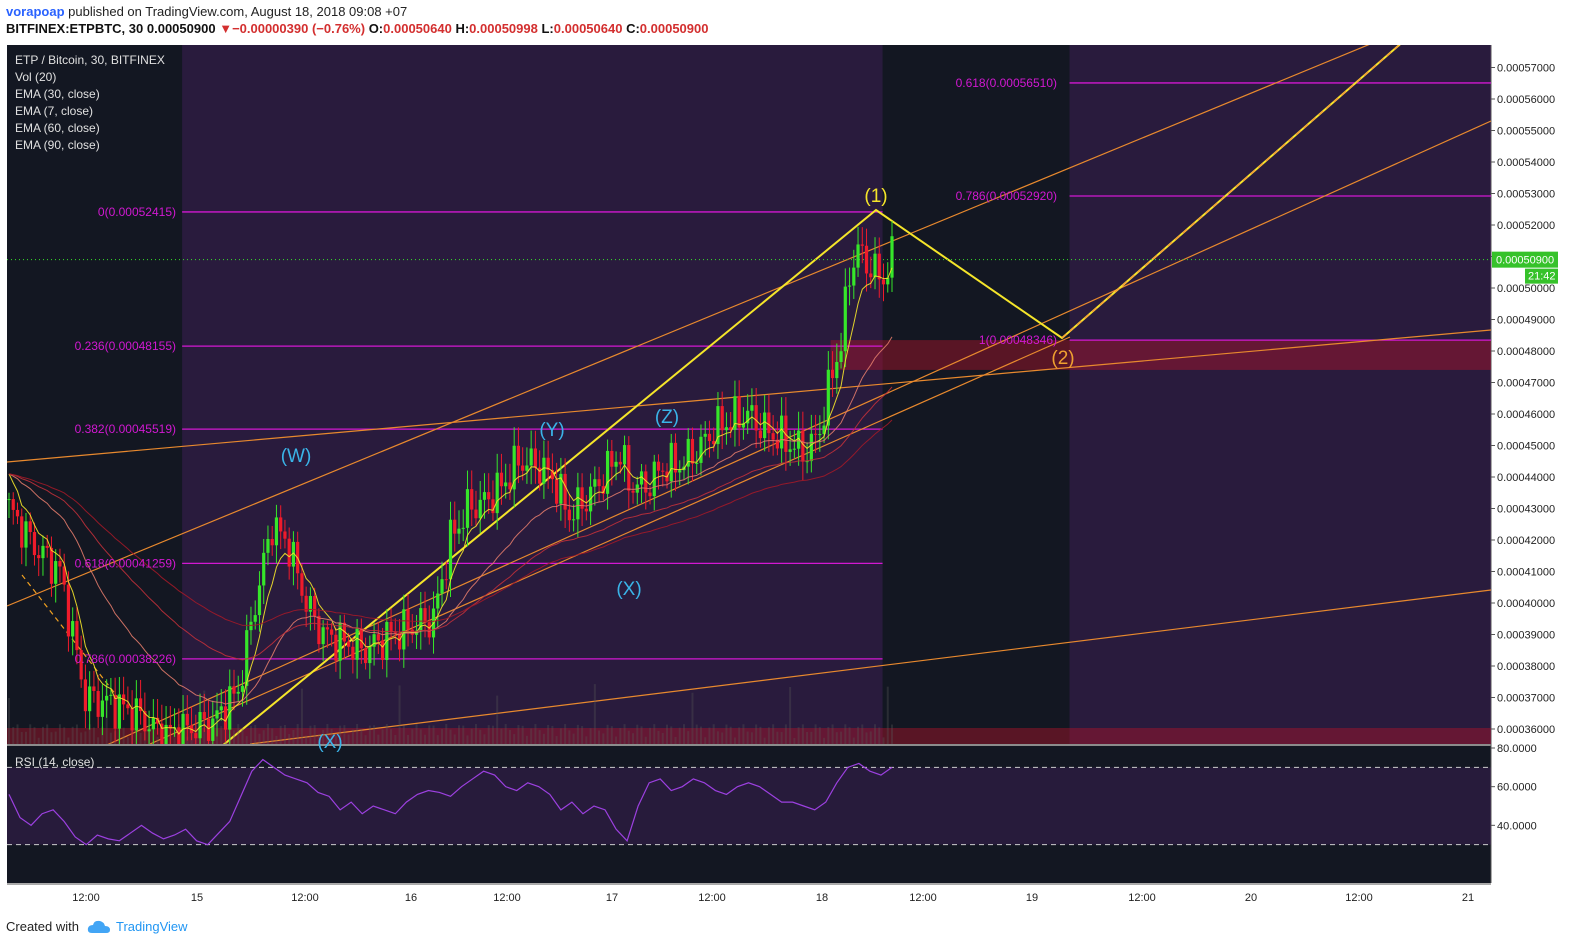 The height and width of the screenshot is (946, 1569). Describe the element at coordinates (137, 926) in the screenshot. I see `tradingview-link: TradingView` at that location.